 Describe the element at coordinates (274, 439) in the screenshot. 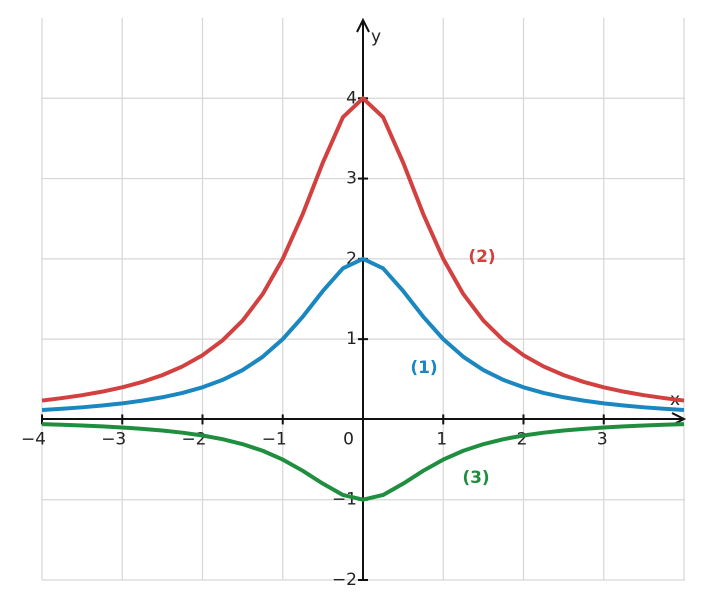

I see `x-tick-label: −1` at that location.